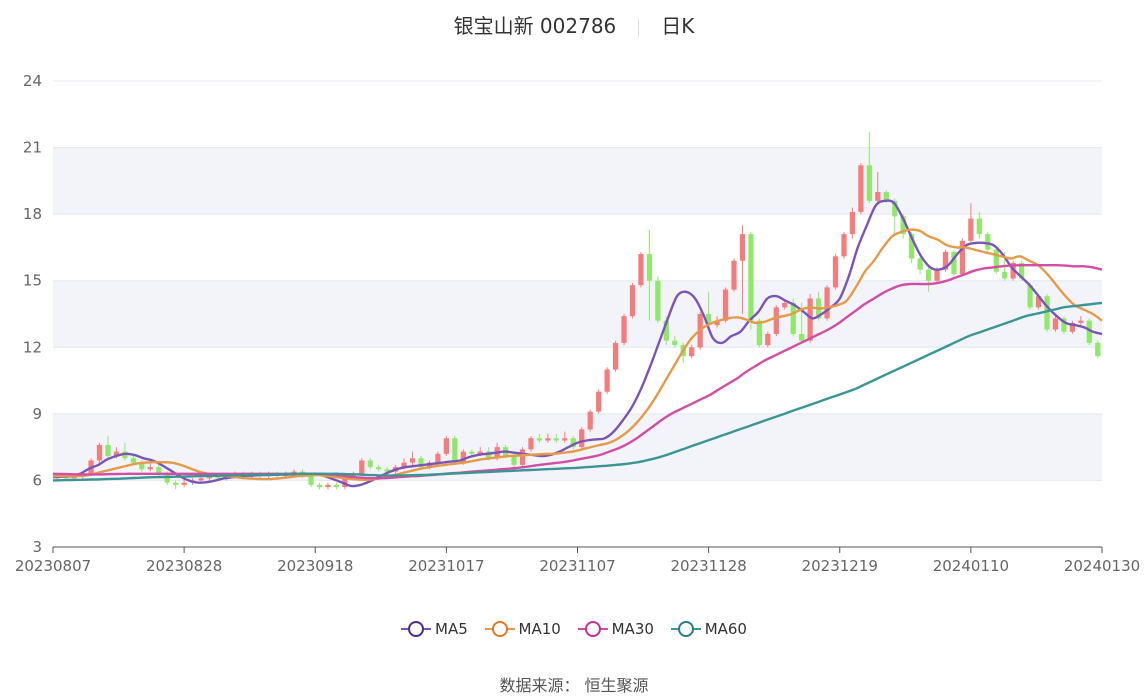  Describe the element at coordinates (32, 214) in the screenshot. I see `y-tick-label: 18` at that location.